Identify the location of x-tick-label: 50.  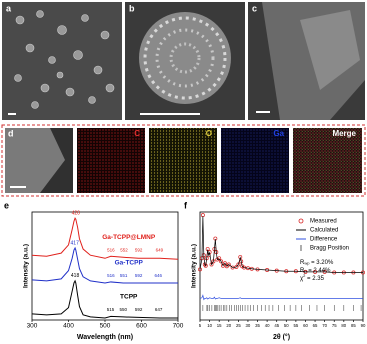
(286, 325).